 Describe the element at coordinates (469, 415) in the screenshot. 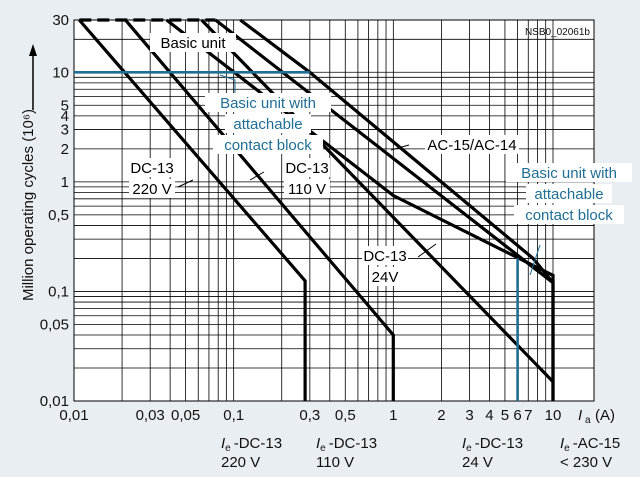

I see `x-tick-label: 3` at that location.